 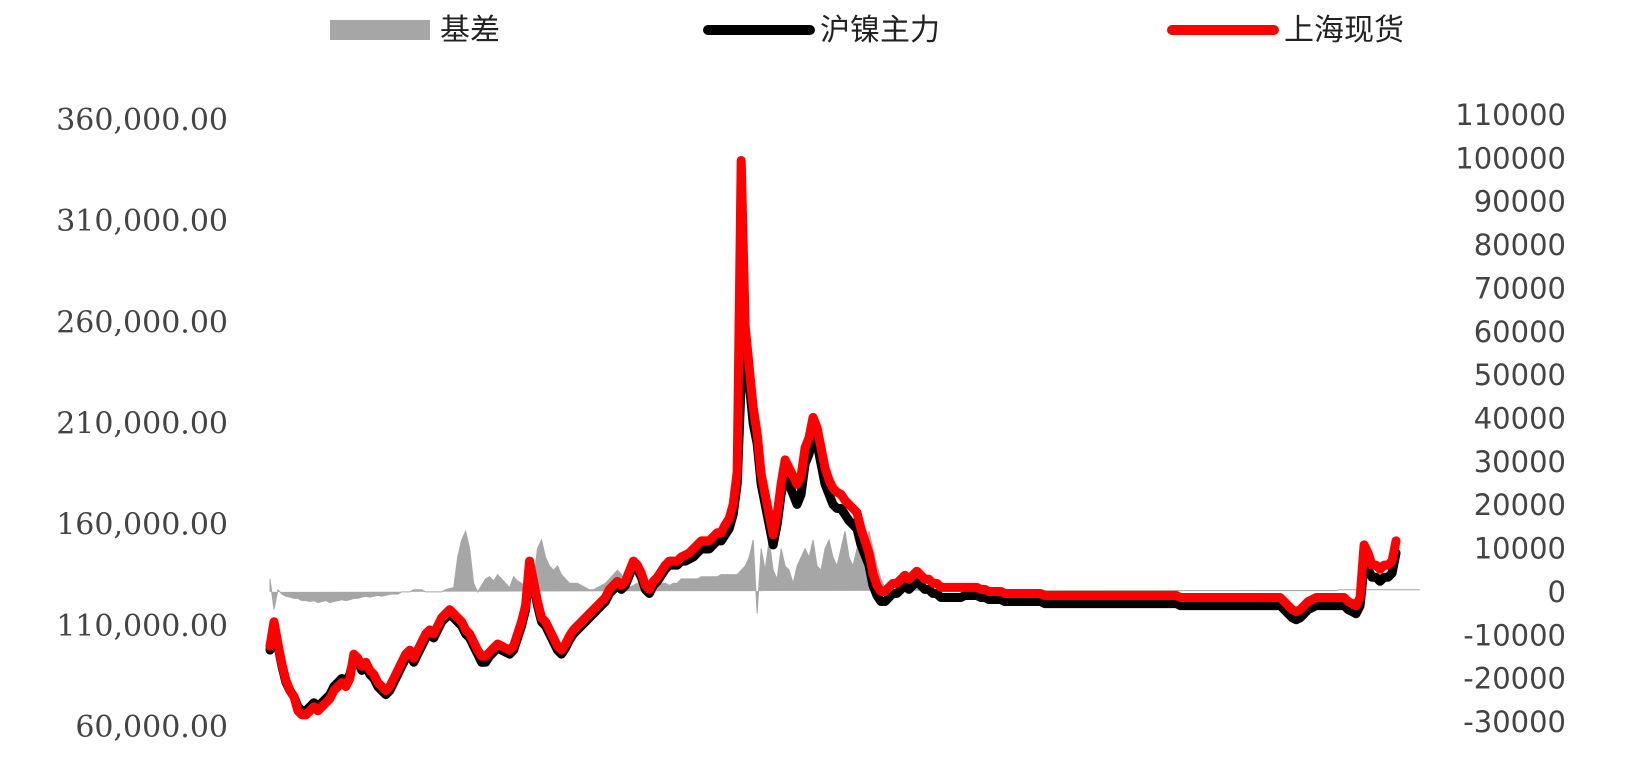 I want to click on right-tick-label: 10000, so click(x=1520, y=549).